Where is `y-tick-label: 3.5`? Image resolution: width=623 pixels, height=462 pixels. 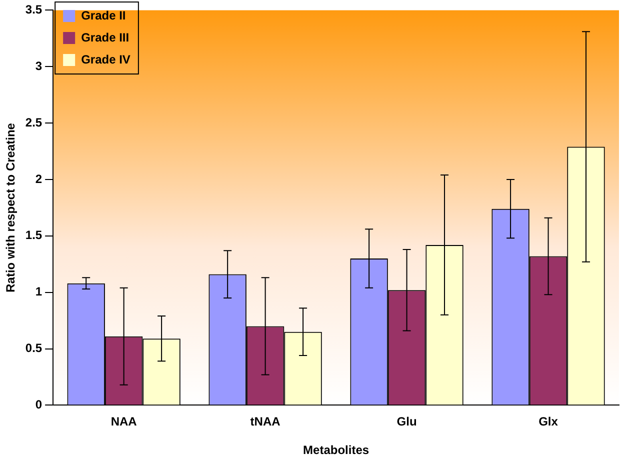 y-tick-label: 3.5 is located at coordinates (33, 9).